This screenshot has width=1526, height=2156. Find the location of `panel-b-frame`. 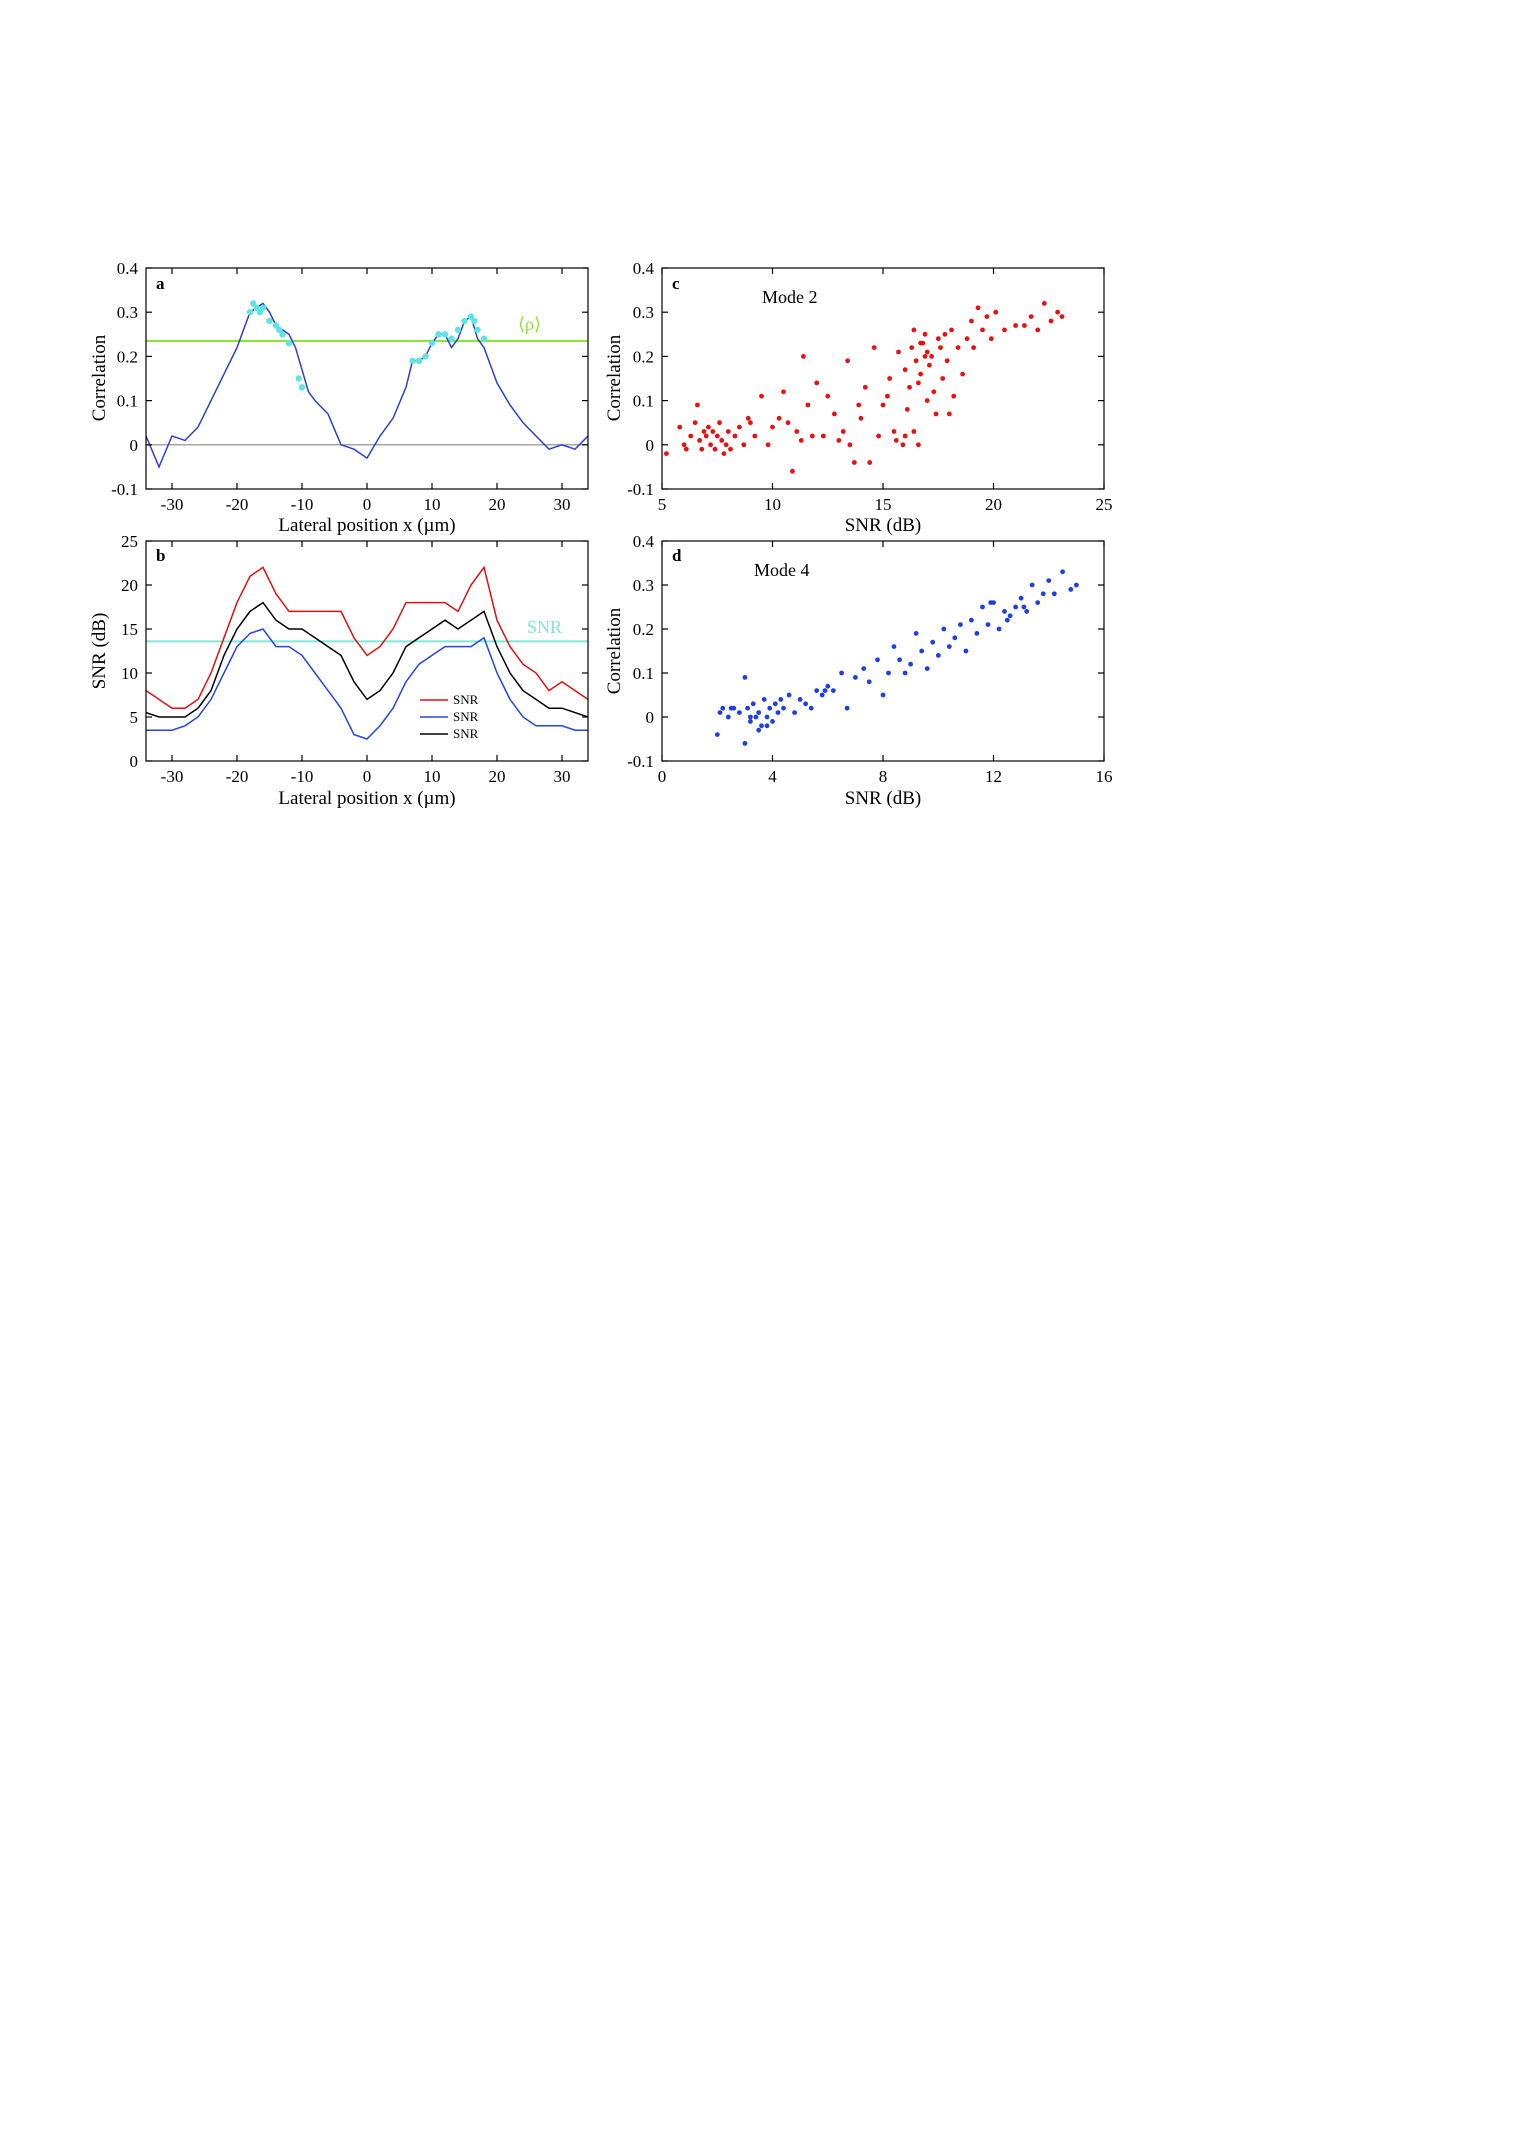

panel-b-frame is located at coordinates (367, 651).